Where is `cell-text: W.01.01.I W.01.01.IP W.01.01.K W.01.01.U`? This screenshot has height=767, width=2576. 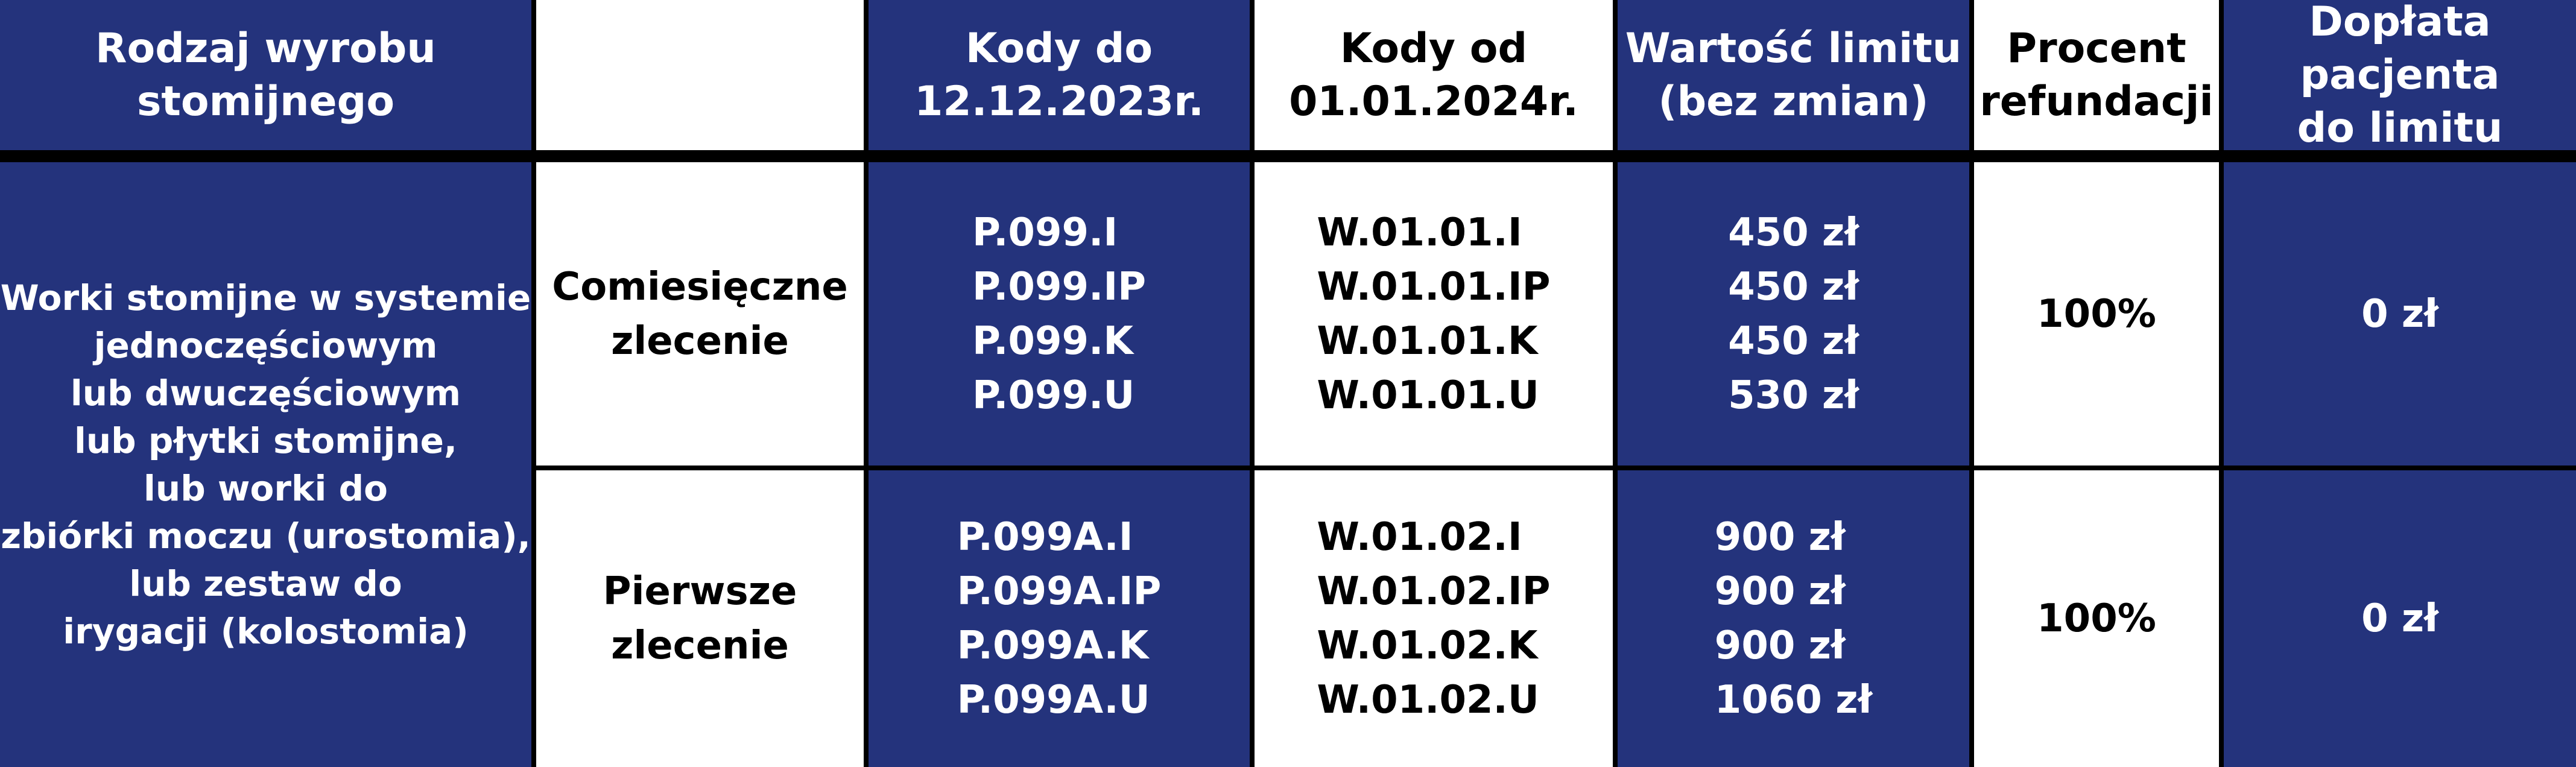
cell-text: W.01.01.I W.01.01.IP W.01.01.K W.01.01.U is located at coordinates (1433, 314).